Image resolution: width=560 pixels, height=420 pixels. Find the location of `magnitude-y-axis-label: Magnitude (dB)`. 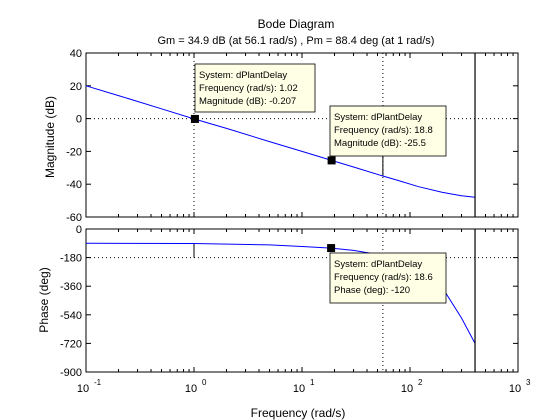

magnitude-y-axis-label: Magnitude (dB) is located at coordinates (50, 137).